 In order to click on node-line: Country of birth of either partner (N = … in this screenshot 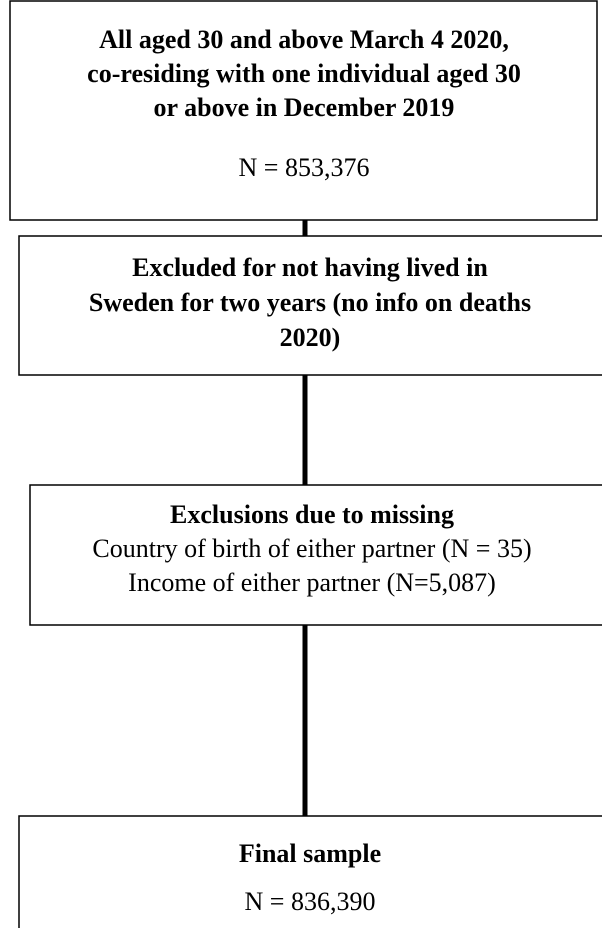, I will do `click(311, 548)`.